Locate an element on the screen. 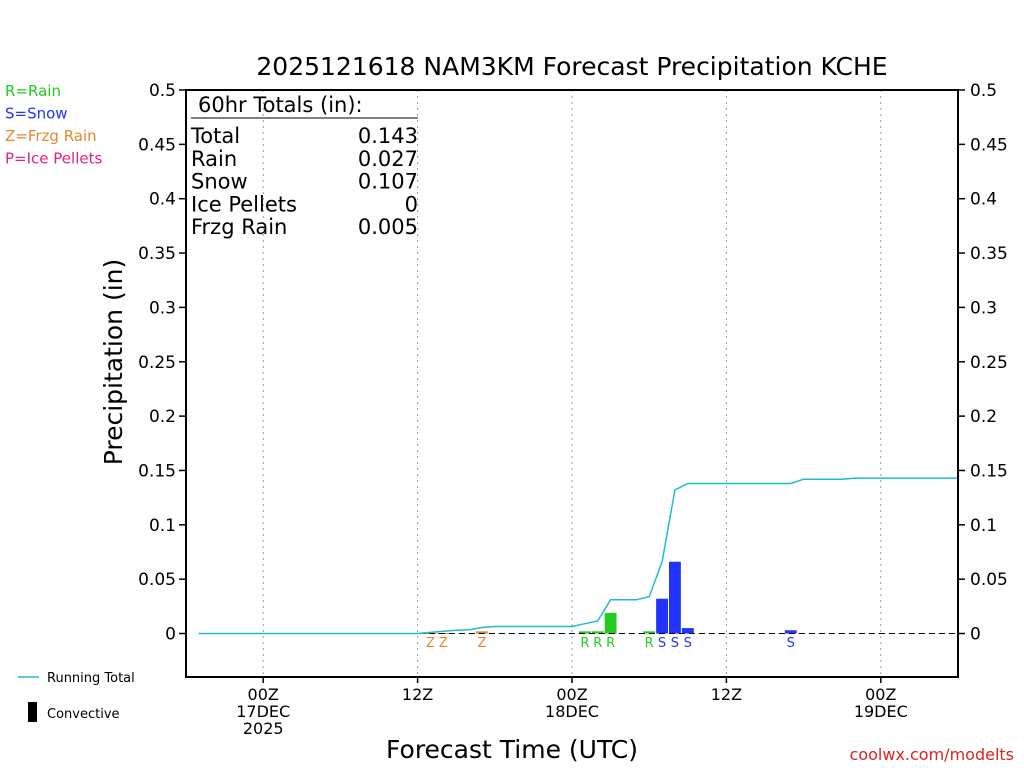  type-legend-item: Z=Frzg Rain is located at coordinates (51, 136).